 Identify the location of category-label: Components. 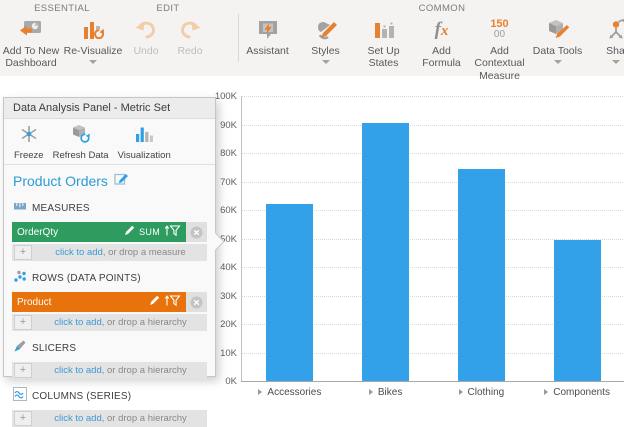
(581, 392).